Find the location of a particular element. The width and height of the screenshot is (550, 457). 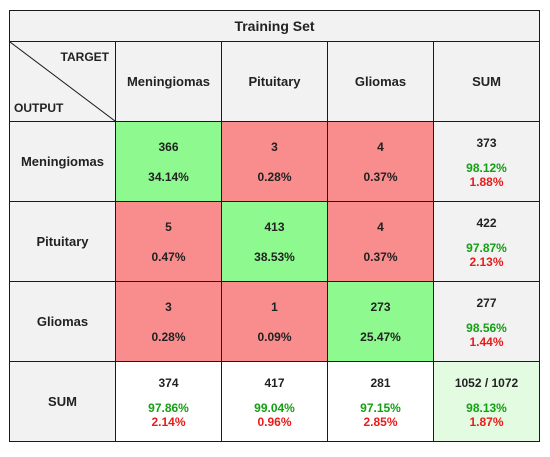

row-header: Pituitary is located at coordinates (62, 241).